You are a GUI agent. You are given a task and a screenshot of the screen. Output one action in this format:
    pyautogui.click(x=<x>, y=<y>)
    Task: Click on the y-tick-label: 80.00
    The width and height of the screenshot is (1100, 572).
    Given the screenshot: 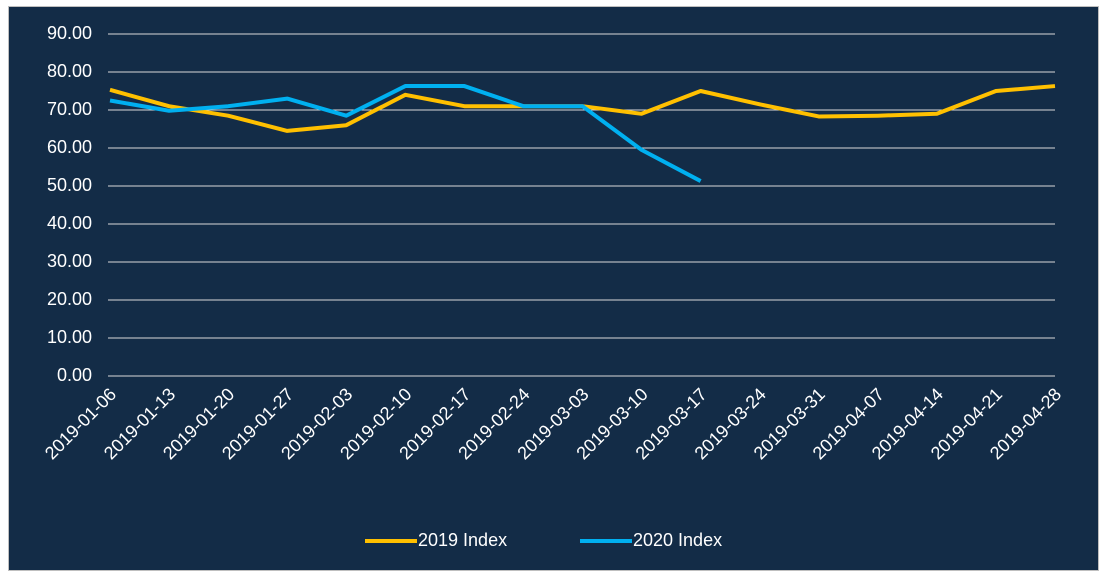 What is the action you would take?
    pyautogui.click(x=69, y=71)
    